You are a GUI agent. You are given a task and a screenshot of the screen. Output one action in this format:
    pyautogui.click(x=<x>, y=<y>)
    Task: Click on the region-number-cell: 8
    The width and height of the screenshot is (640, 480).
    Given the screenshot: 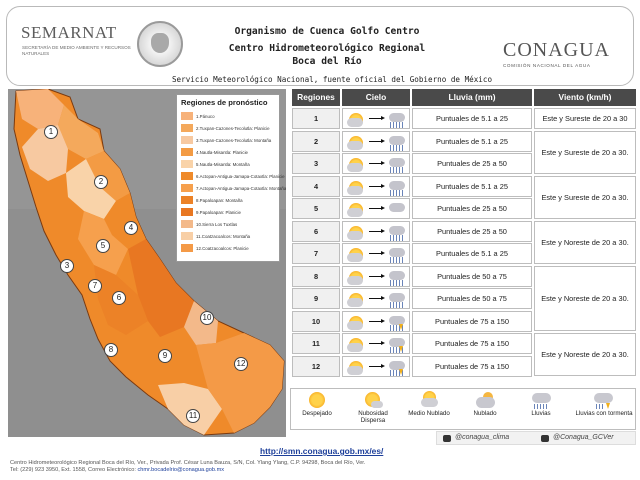 What is the action you would take?
    pyautogui.click(x=316, y=276)
    